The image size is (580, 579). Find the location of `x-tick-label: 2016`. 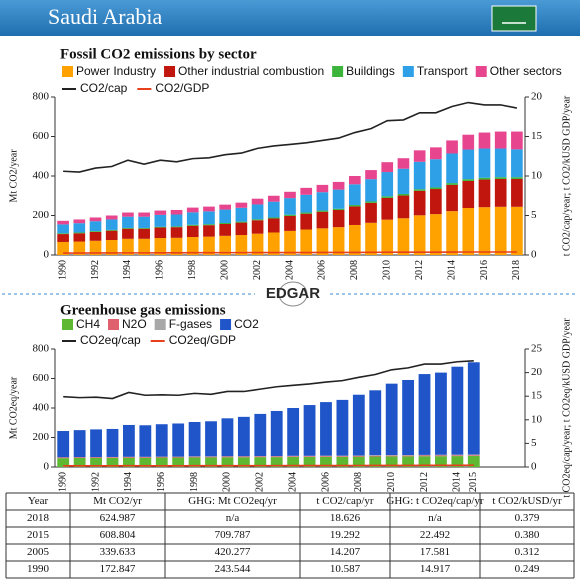

x-tick-label: 2016 is located at coordinates (484, 270).